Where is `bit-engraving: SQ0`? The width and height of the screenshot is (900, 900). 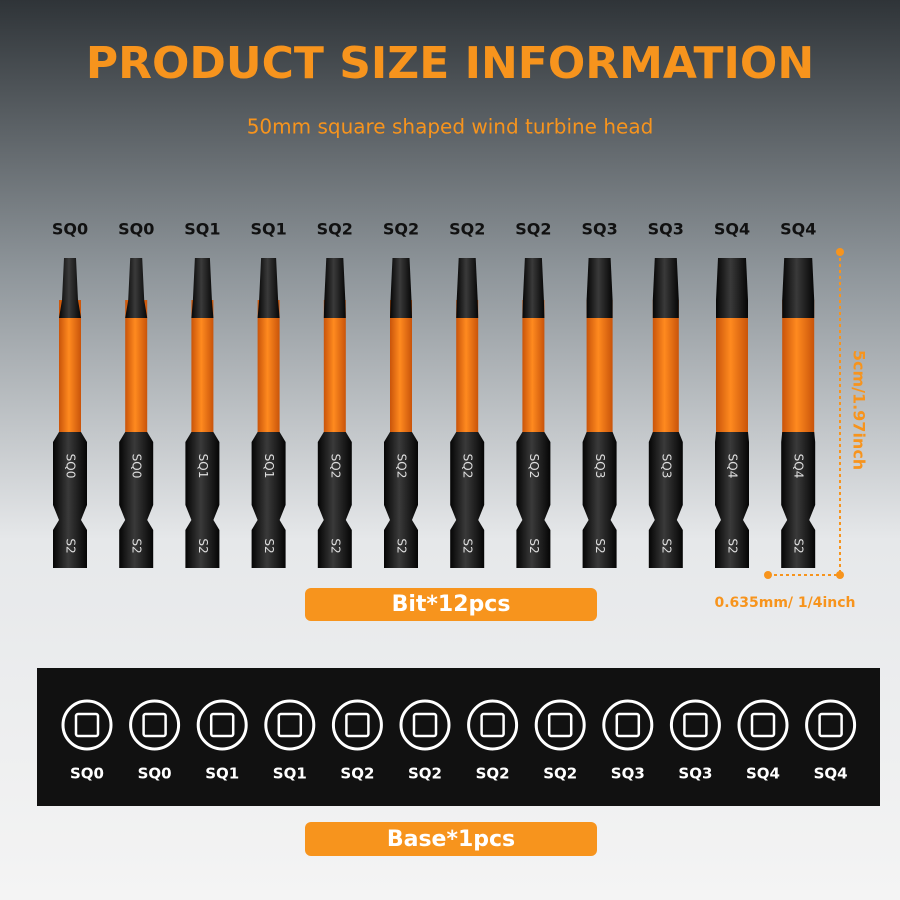 bit-engraving: SQ0 is located at coordinates (137, 466).